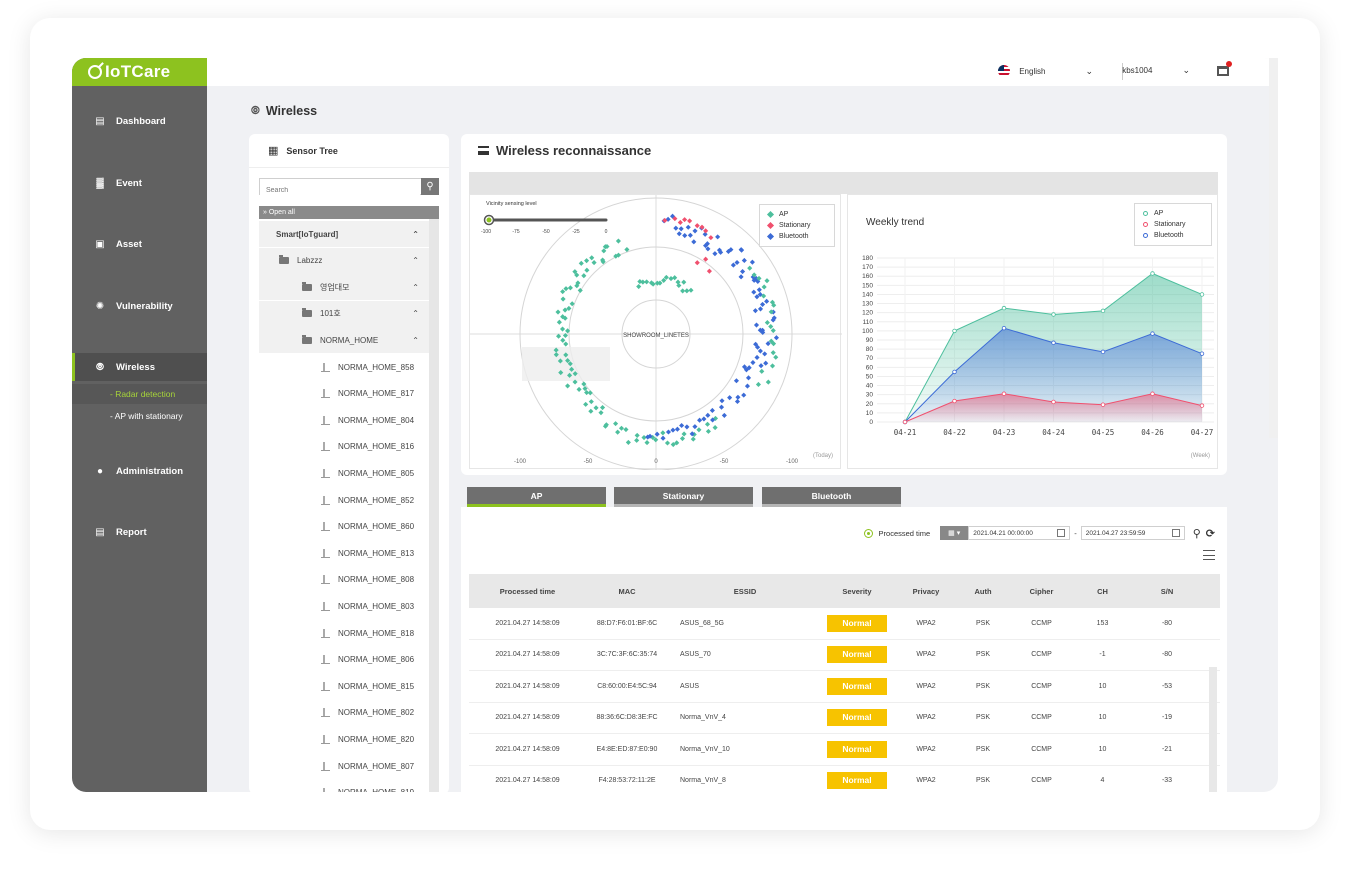 The width and height of the screenshot is (1350, 871). What do you see at coordinates (344, 500) in the screenshot?
I see `tree-sensor-node: NORMA_HOME_852` at bounding box center [344, 500].